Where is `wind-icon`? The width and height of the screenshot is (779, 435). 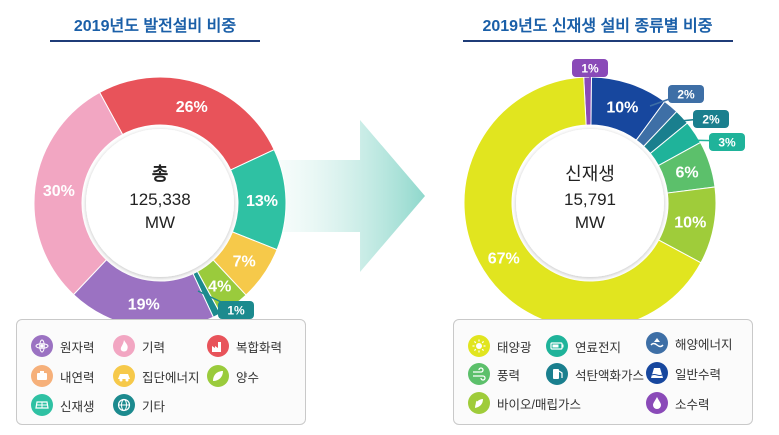
wind-icon is located at coordinates (479, 374).